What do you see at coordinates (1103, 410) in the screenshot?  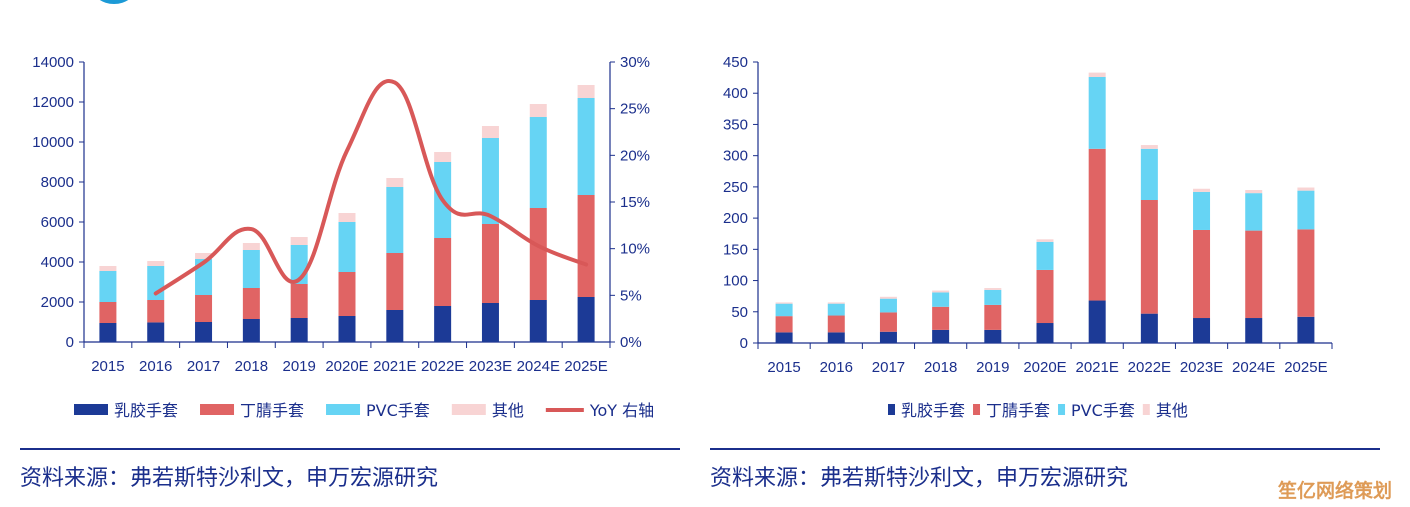 I see `chart2-legend-label: PVC手套` at bounding box center [1103, 410].